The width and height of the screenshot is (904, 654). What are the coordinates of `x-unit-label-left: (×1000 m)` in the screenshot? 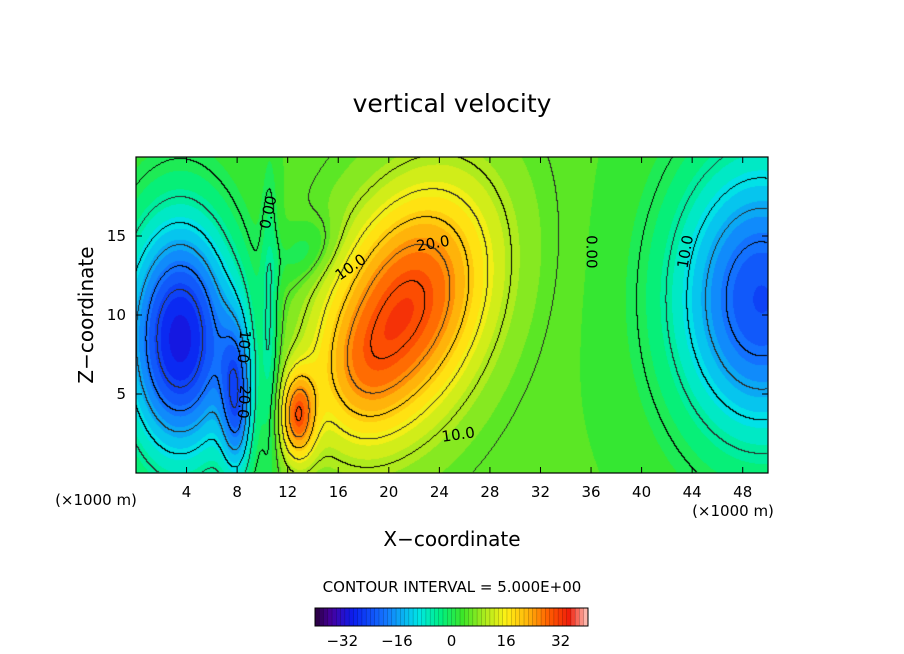 It's located at (96, 500).